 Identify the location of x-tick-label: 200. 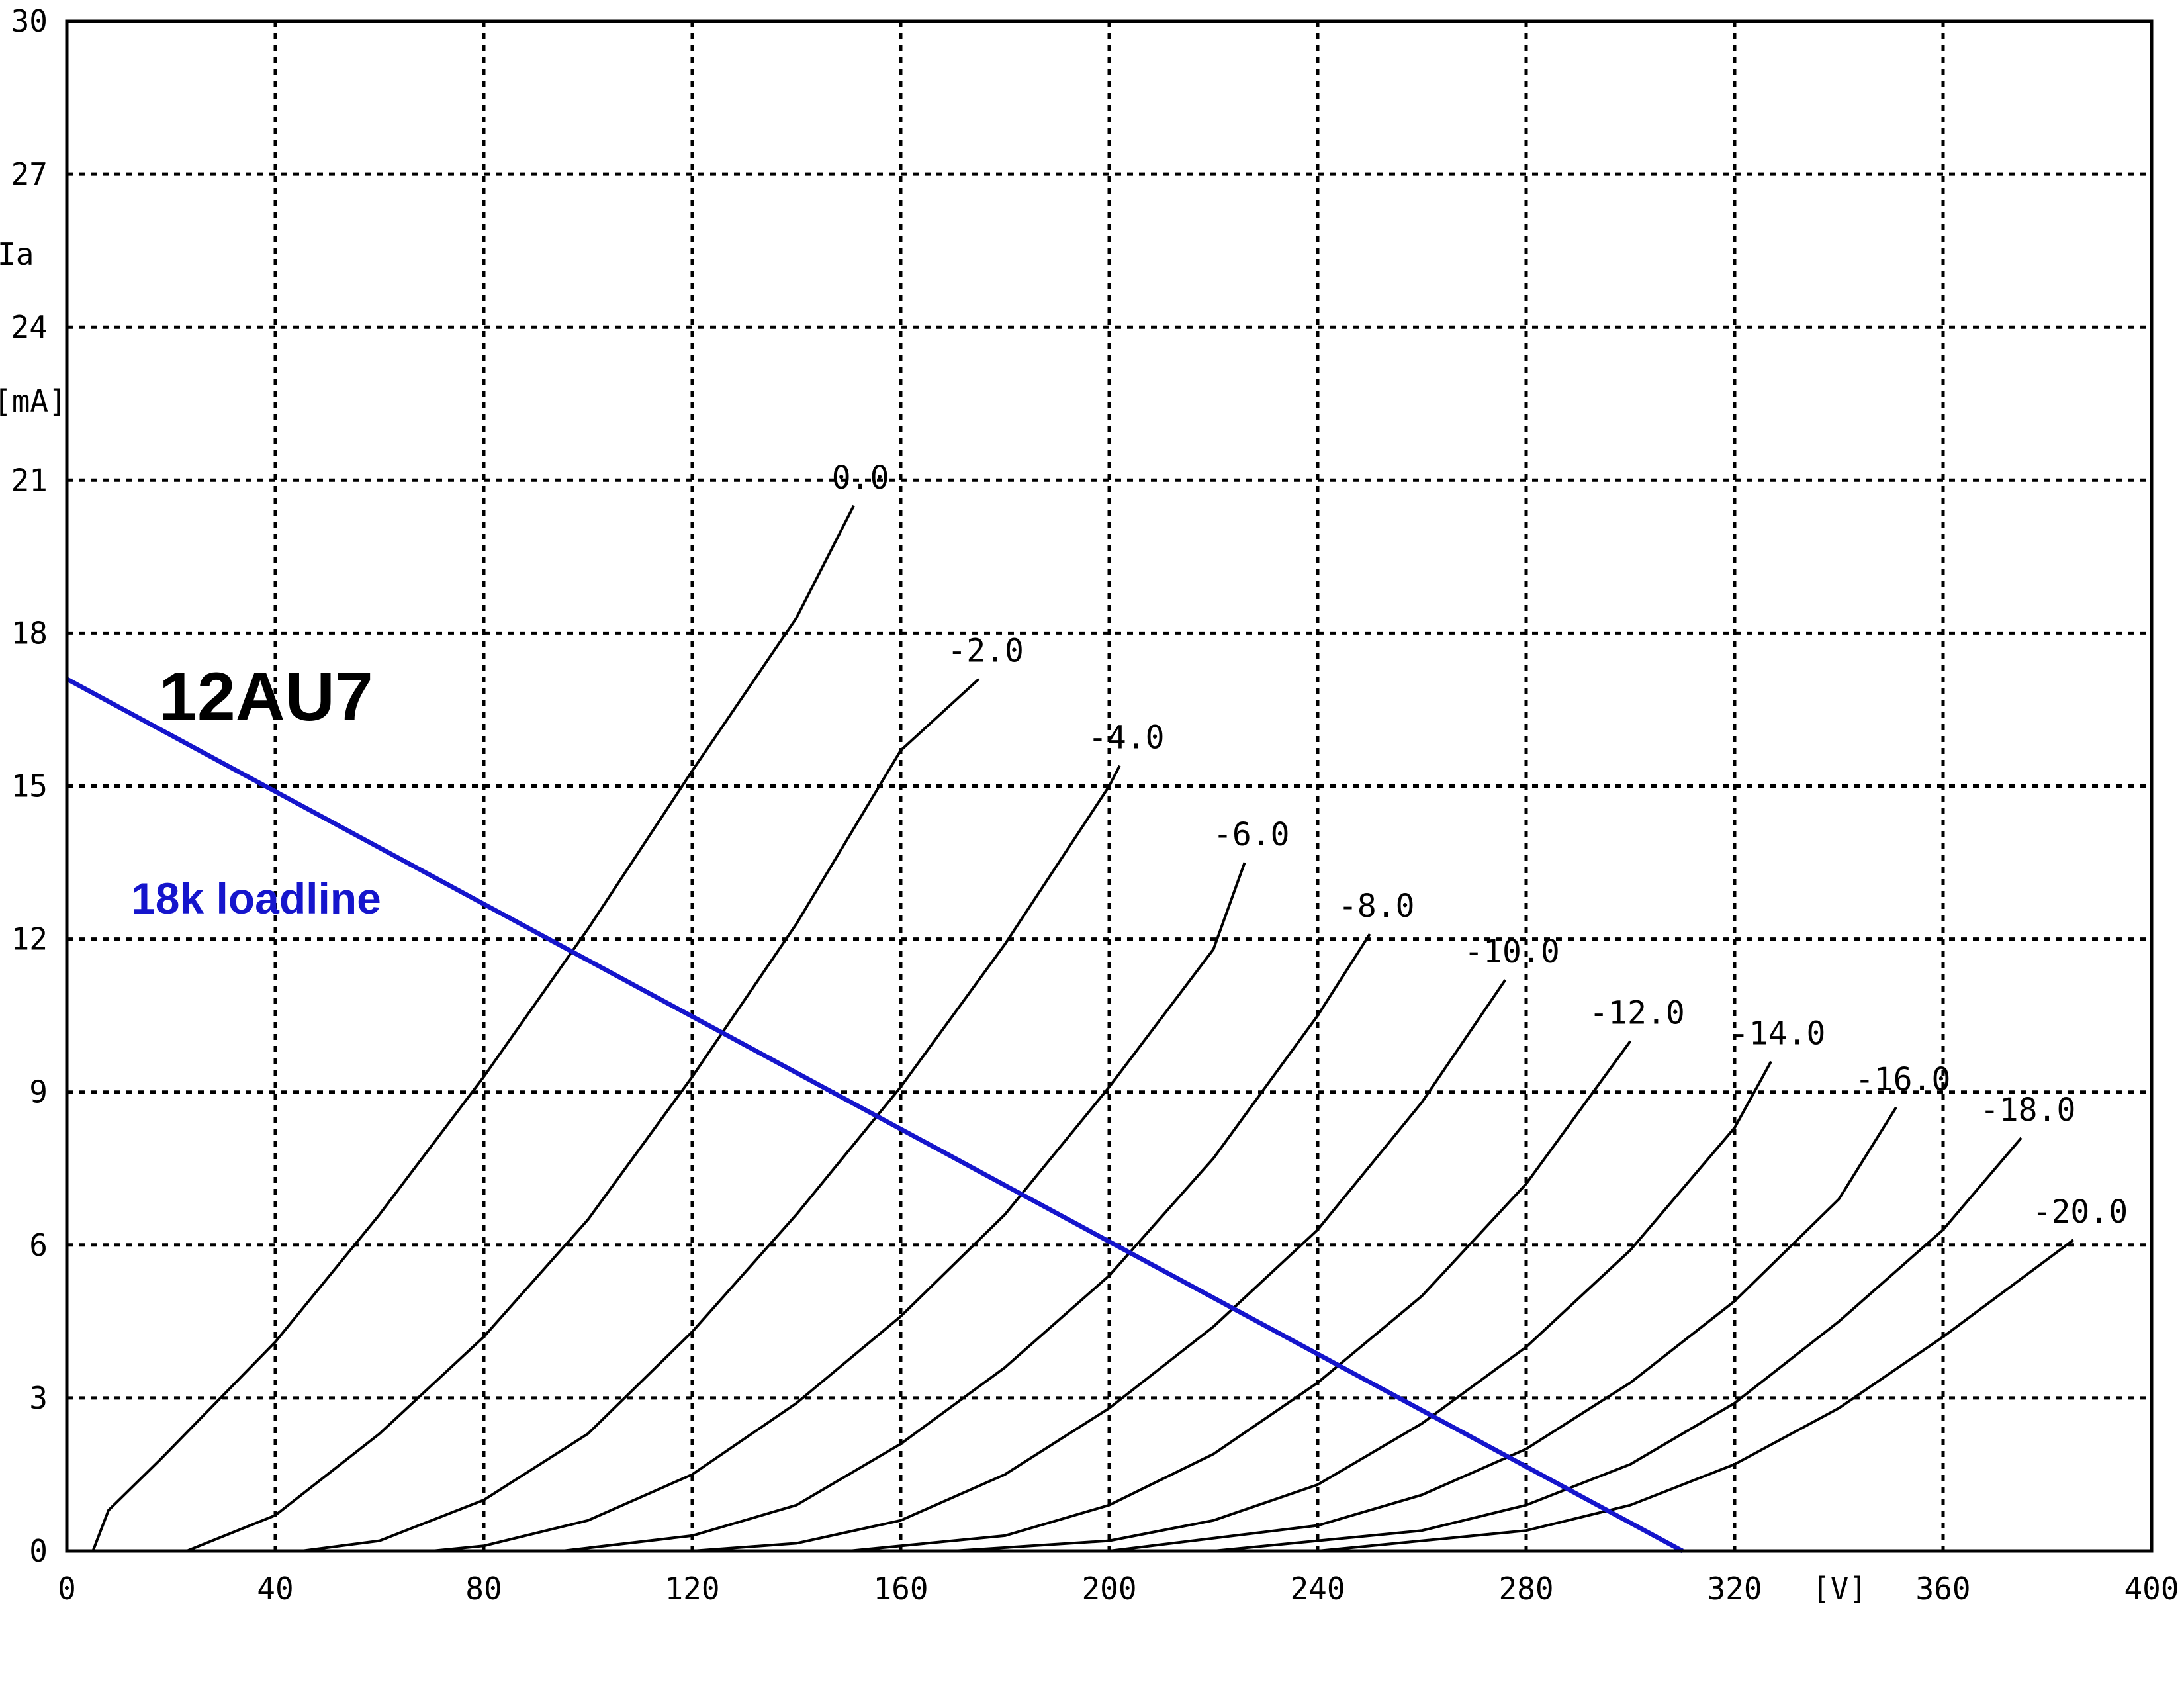
(1108, 1589).